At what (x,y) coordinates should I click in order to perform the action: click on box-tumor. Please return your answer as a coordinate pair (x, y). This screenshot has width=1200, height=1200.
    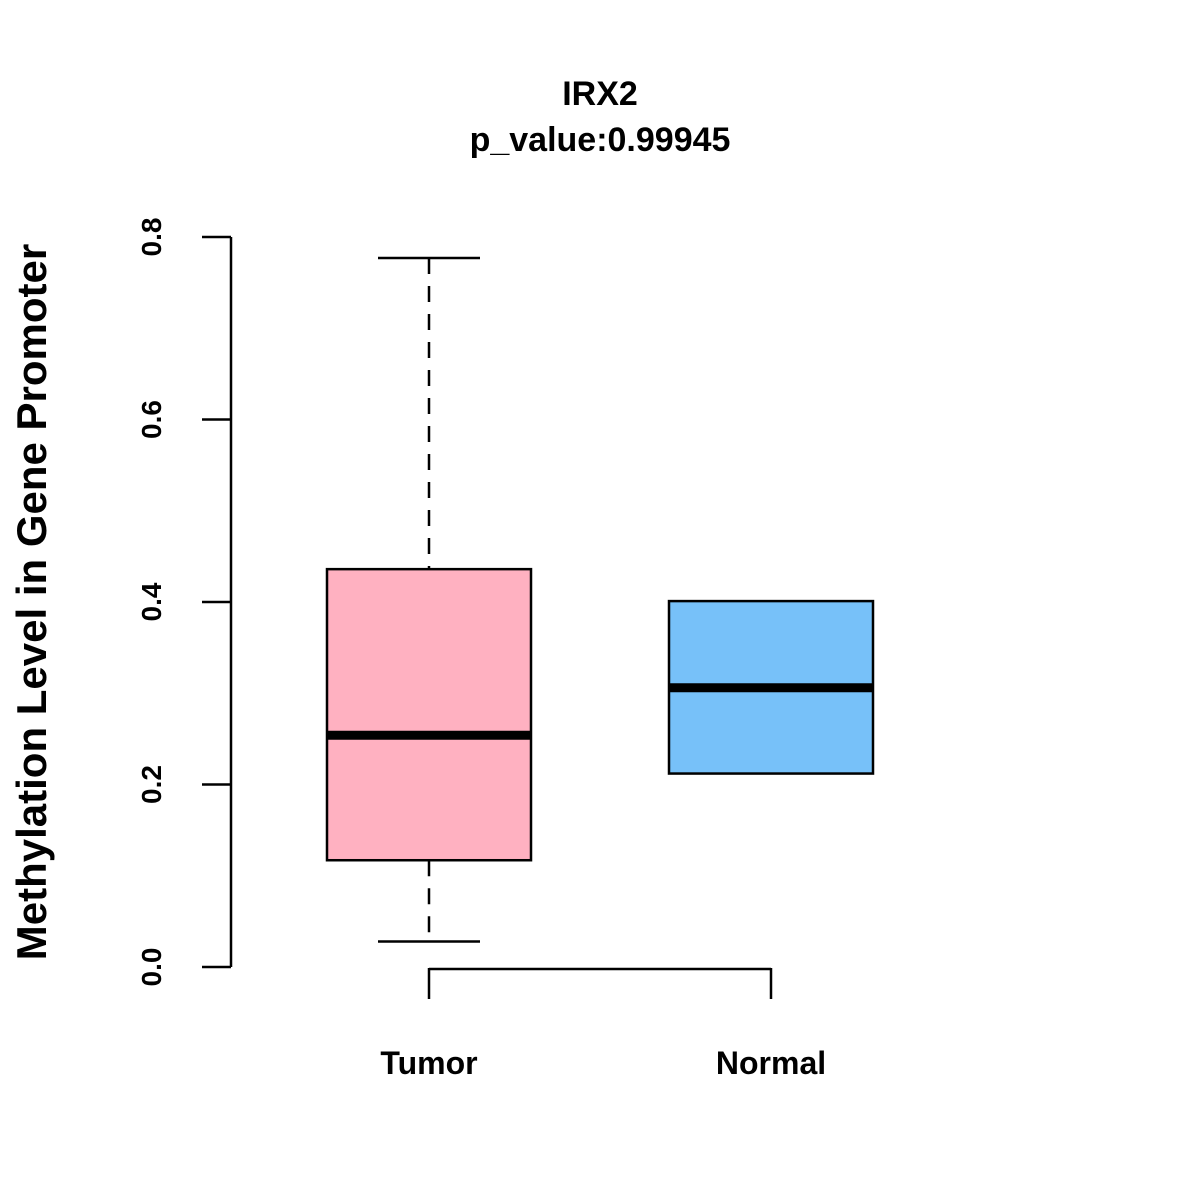
    Looking at the image, I should click on (429, 599).